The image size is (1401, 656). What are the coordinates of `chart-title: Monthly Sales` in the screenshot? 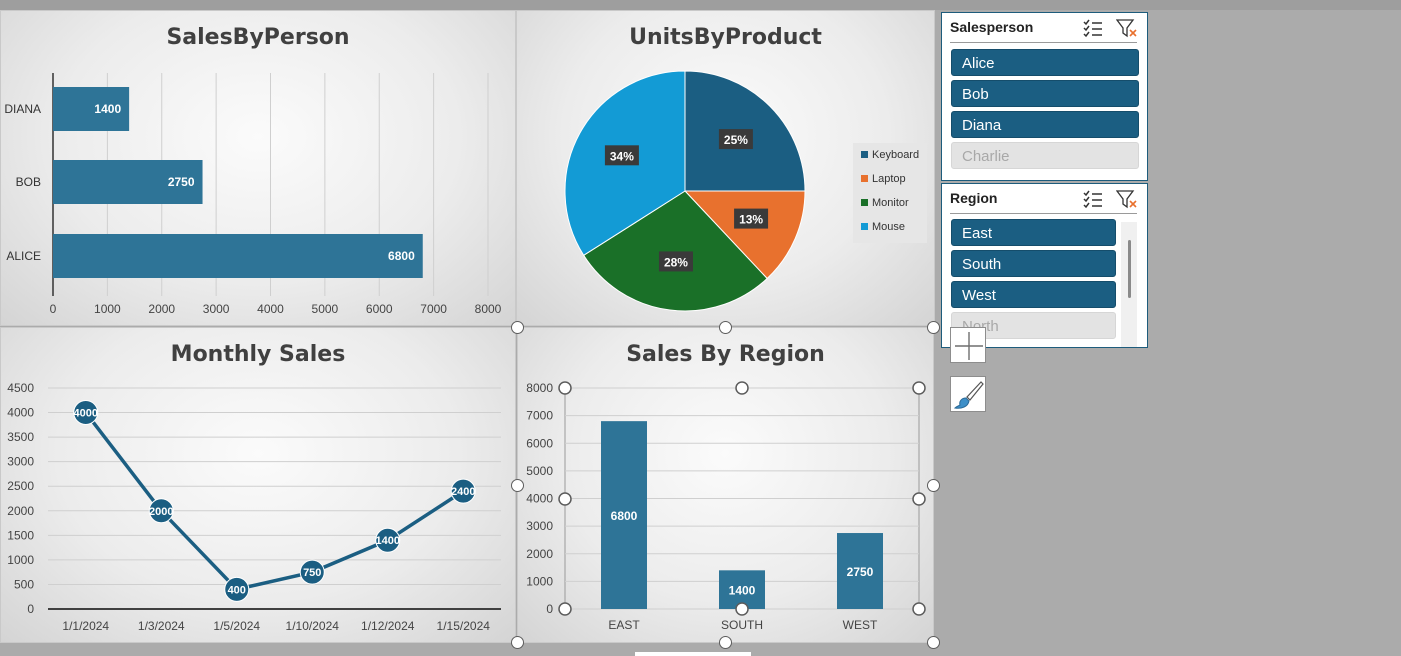 It's located at (258, 354).